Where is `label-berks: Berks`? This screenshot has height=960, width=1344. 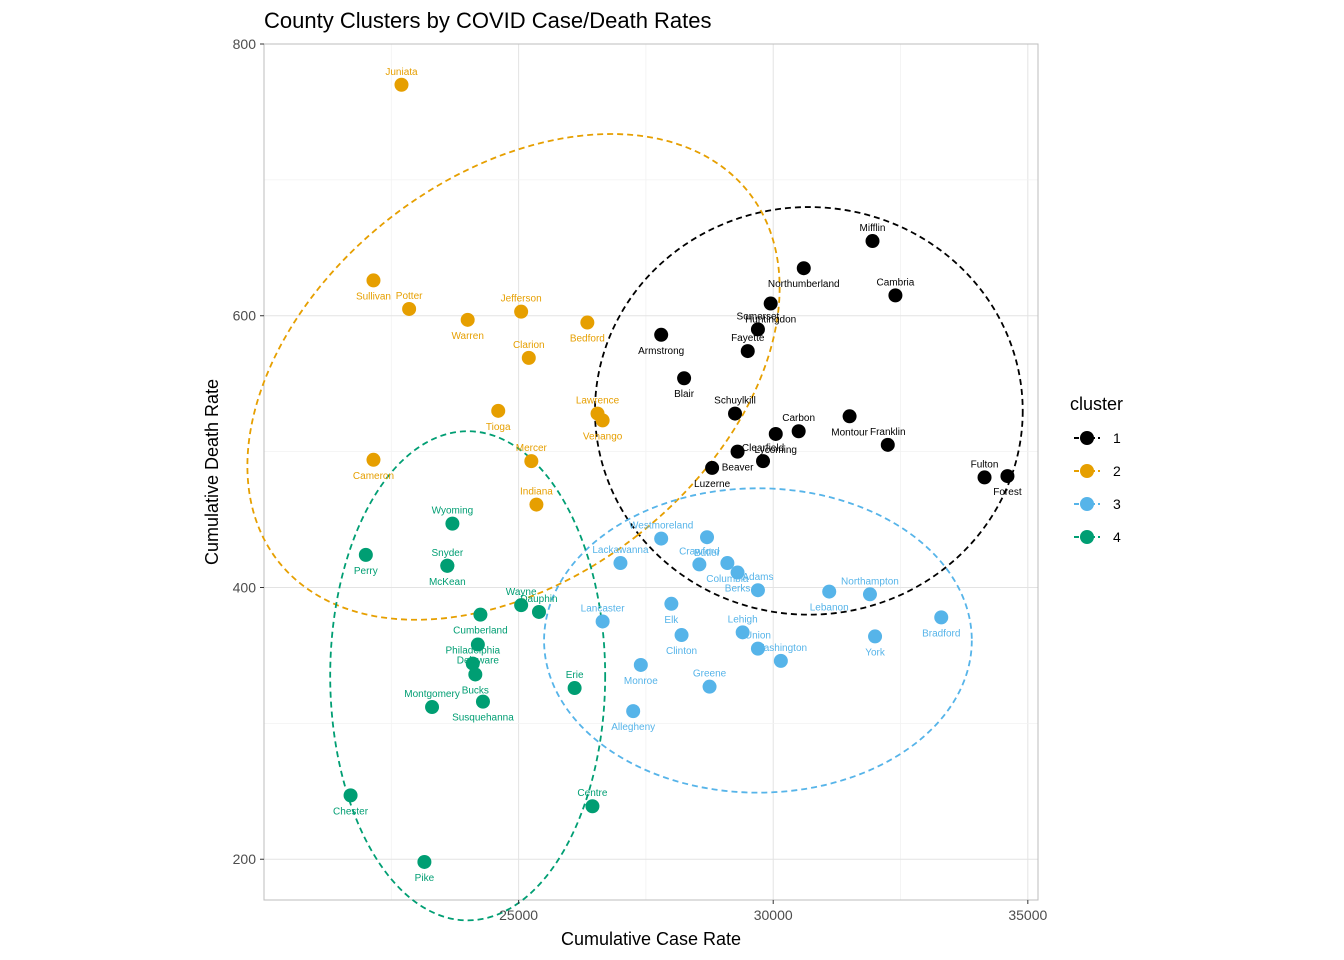 label-berks: Berks is located at coordinates (738, 589).